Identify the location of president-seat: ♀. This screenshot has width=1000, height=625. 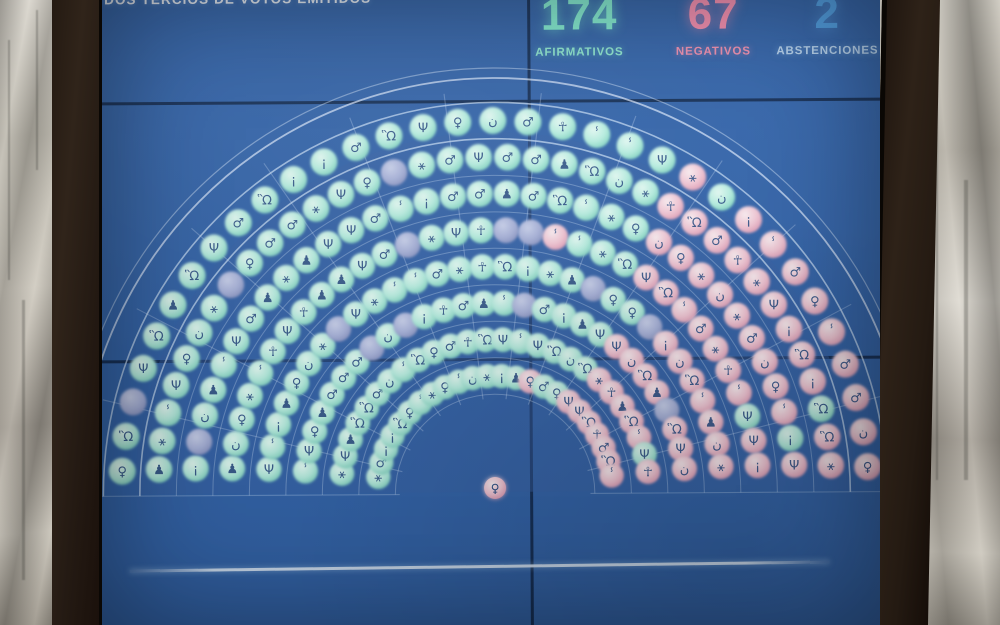
(495, 487).